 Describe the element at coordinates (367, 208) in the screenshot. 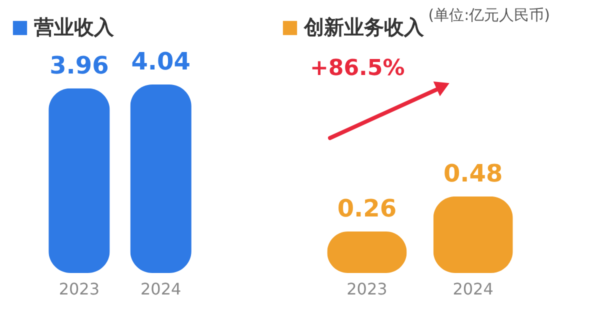

I see `data-label: 0.26` at that location.